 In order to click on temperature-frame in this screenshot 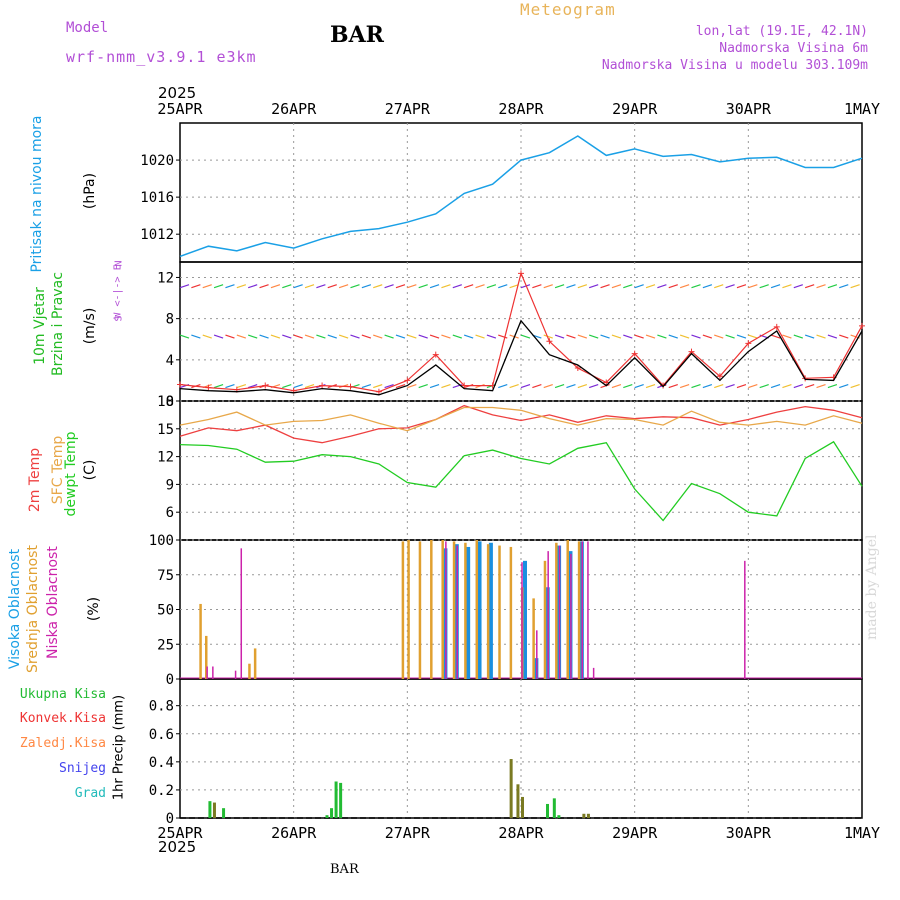, I will do `click(521, 470)`.